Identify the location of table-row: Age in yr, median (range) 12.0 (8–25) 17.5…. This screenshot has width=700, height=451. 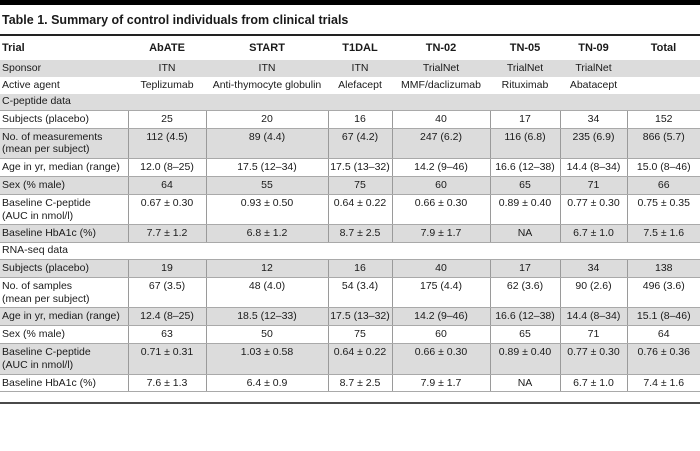
(350, 167).